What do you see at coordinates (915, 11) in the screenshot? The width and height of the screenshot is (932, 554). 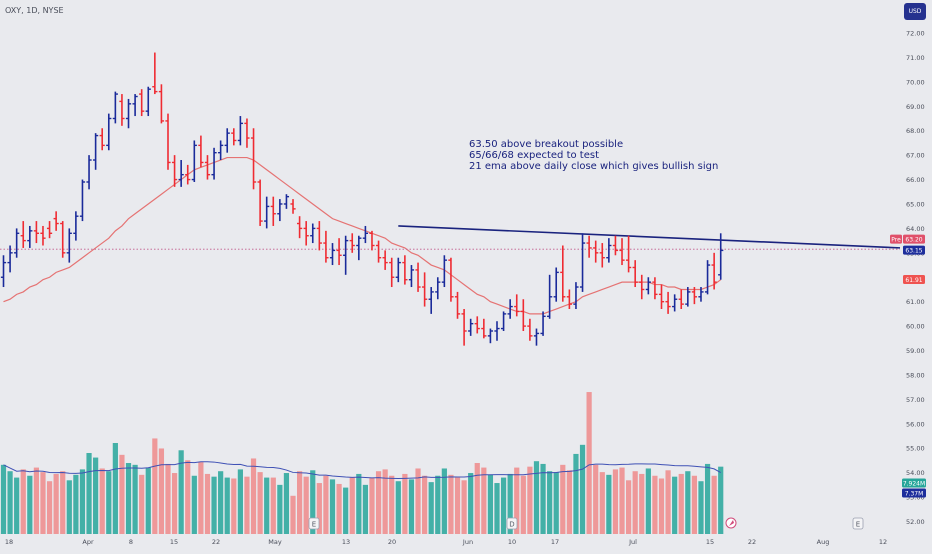 I see `currency-badge: USD` at bounding box center [915, 11].